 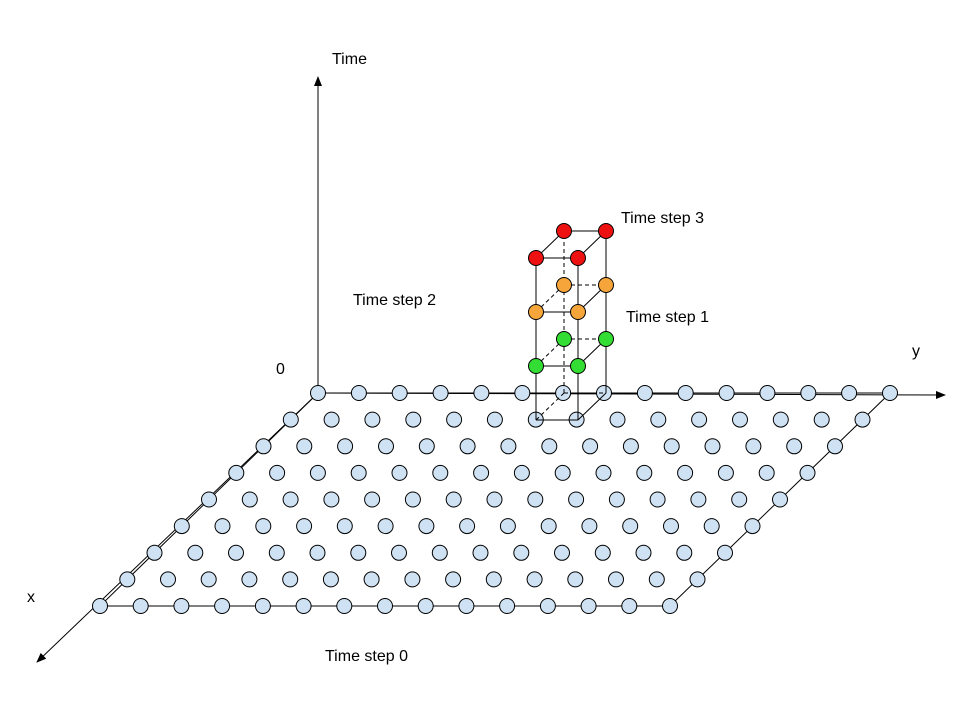 I want to click on time-step-1-label: Time step 1, so click(x=667, y=317).